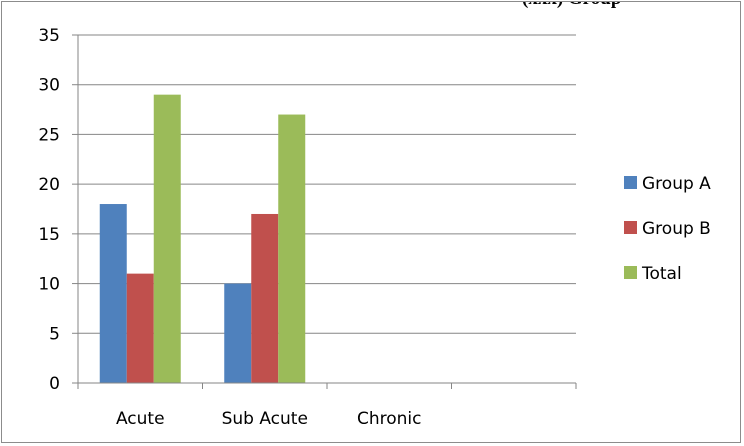  Describe the element at coordinates (49, 210) in the screenshot. I see `y-tick-labels: 0 5 10 15 20 25 30 35` at that location.